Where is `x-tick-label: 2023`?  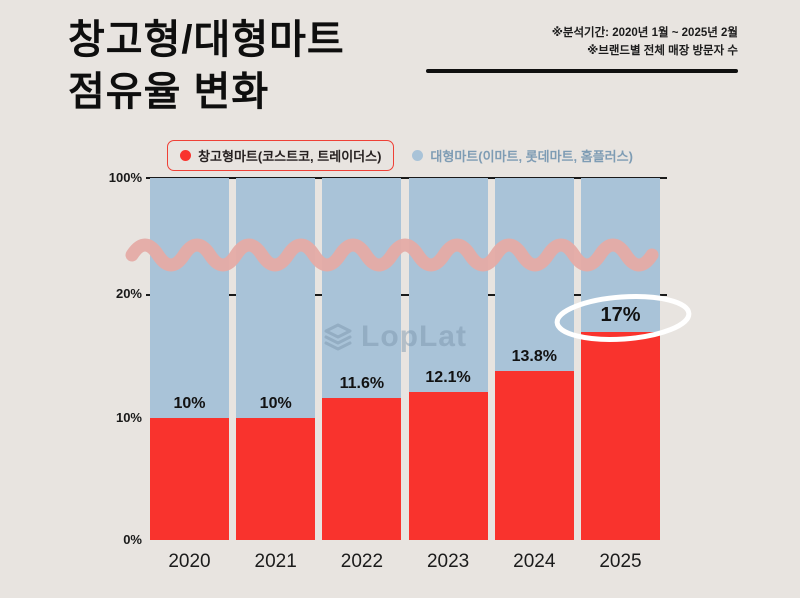 x-tick-label: 2023 is located at coordinates (448, 561).